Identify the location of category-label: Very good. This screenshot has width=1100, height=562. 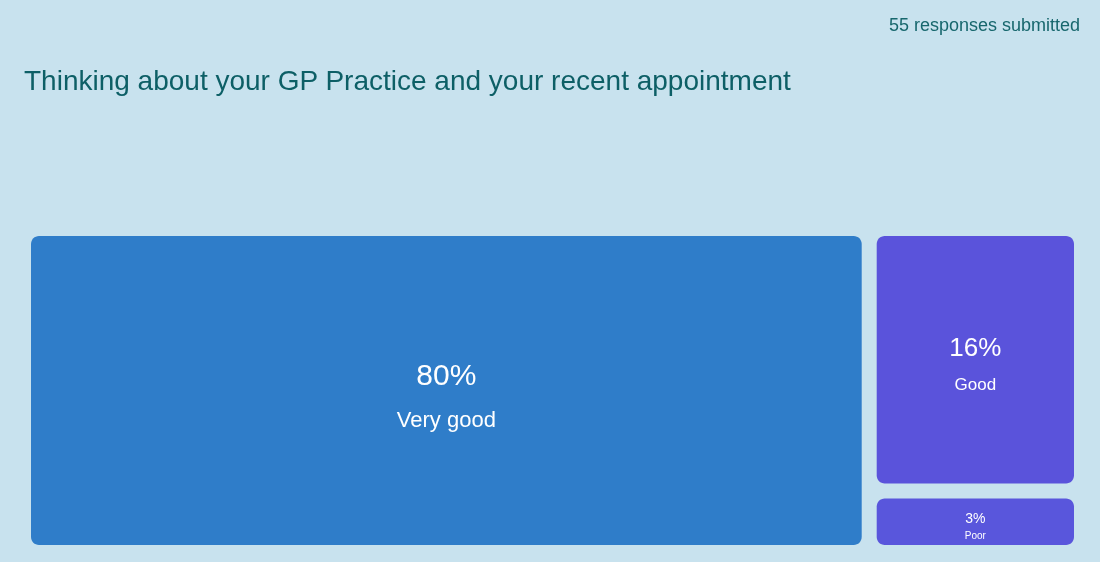
(446, 419).